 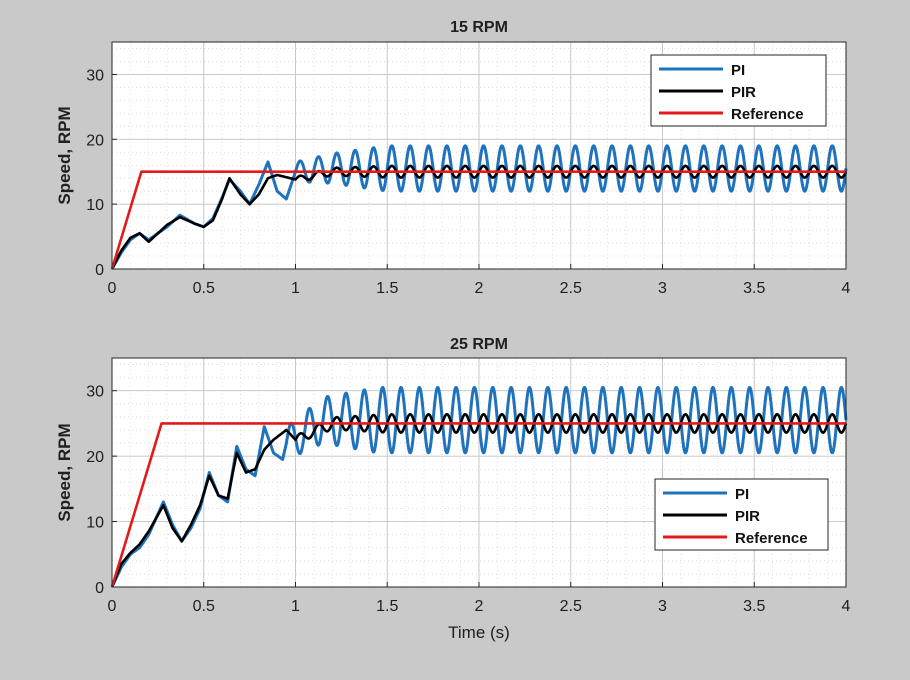 What do you see at coordinates (479, 632) in the screenshot?
I see `x-axis-label: Time (s)` at bounding box center [479, 632].